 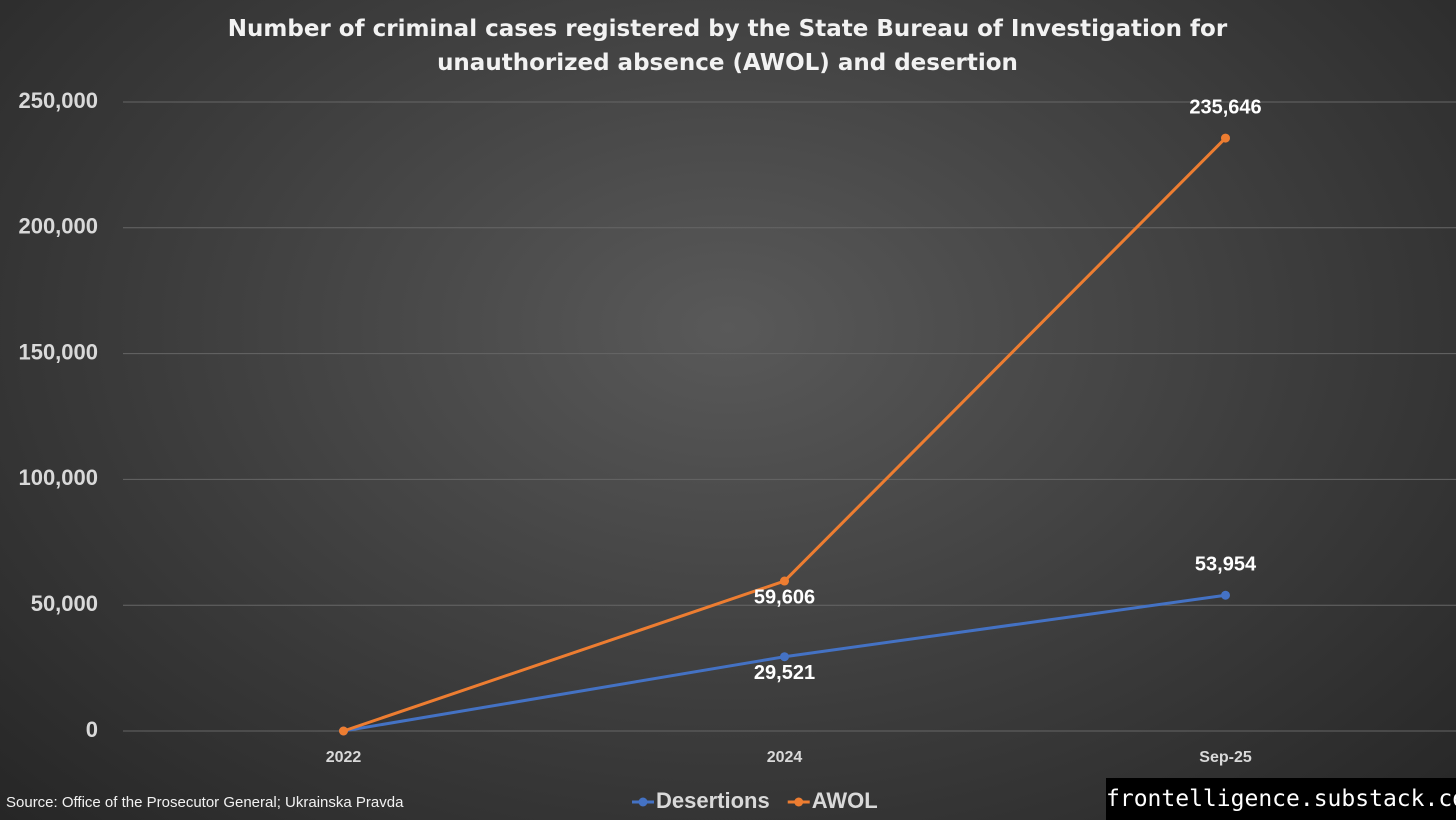 I want to click on y-tick-label: 50,000, so click(x=64, y=603).